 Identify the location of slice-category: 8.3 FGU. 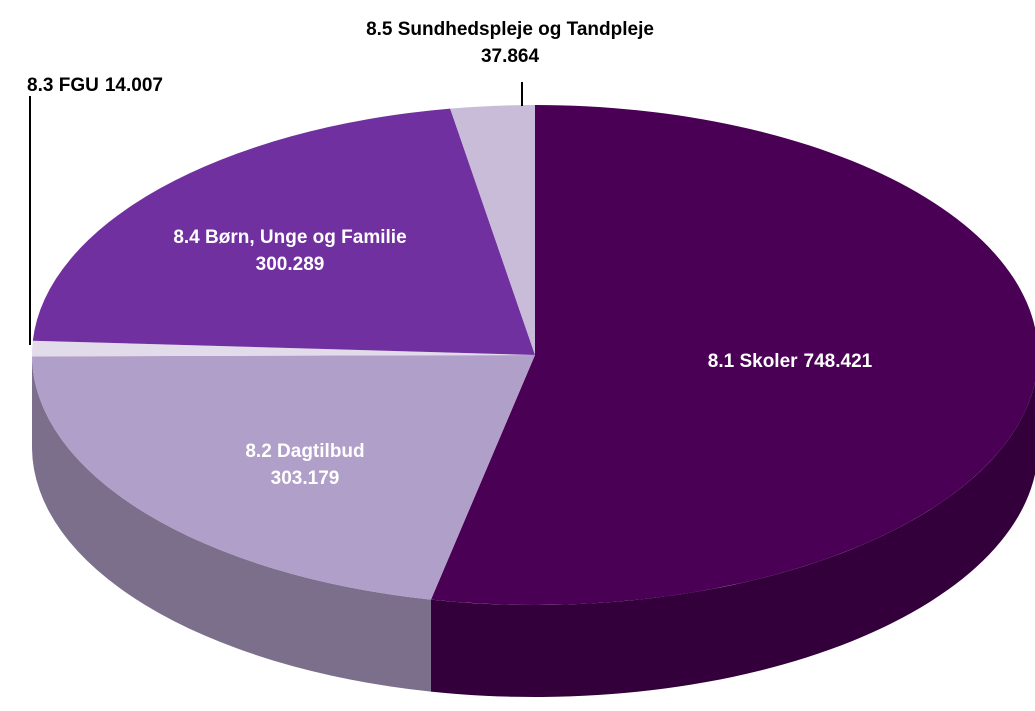
(63, 85).